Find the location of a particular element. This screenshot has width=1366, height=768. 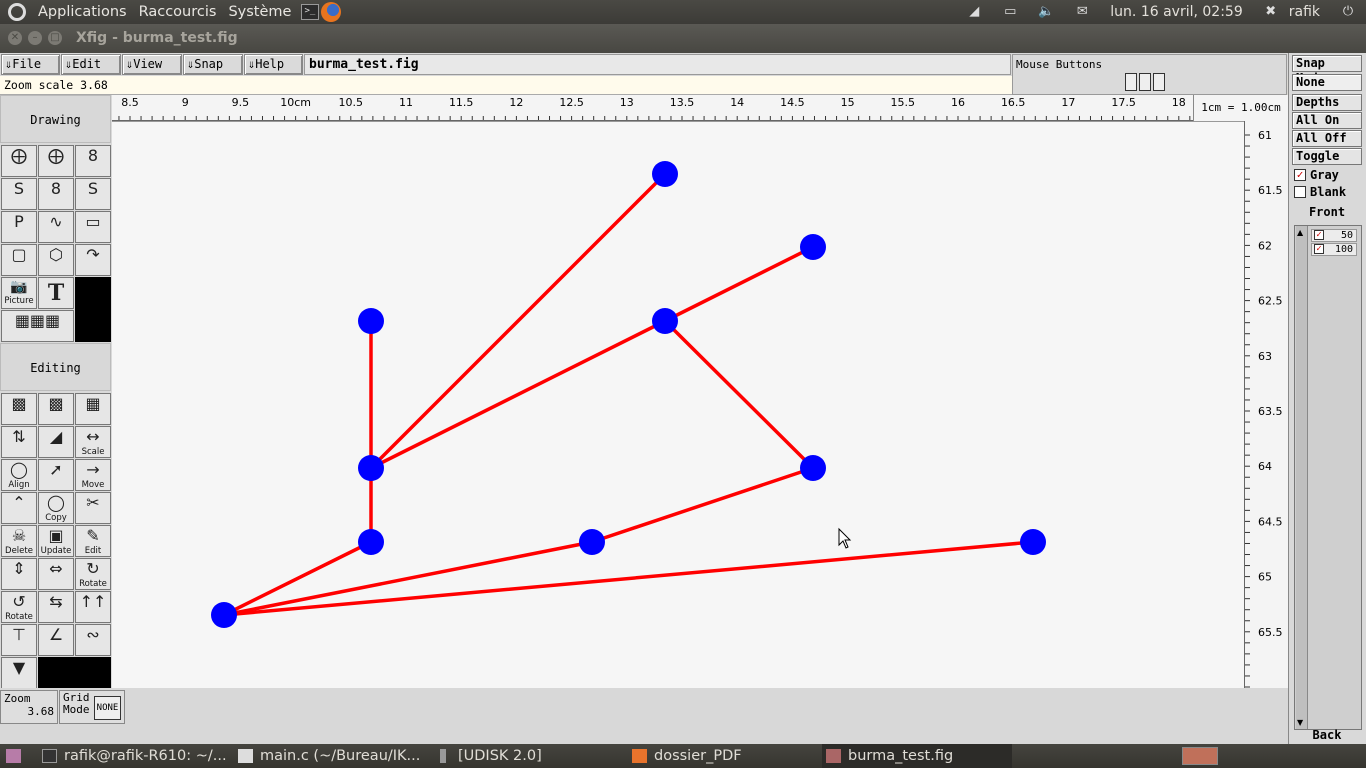

open-xspline-tool-icon: S is located at coordinates (93, 194).